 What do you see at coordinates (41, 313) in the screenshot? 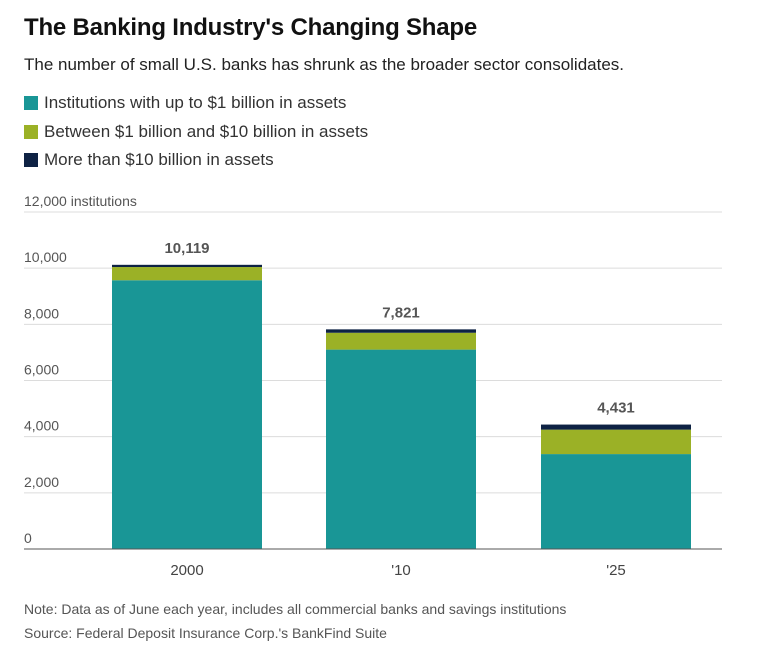
I see `y-tick-label: 8,000` at bounding box center [41, 313].